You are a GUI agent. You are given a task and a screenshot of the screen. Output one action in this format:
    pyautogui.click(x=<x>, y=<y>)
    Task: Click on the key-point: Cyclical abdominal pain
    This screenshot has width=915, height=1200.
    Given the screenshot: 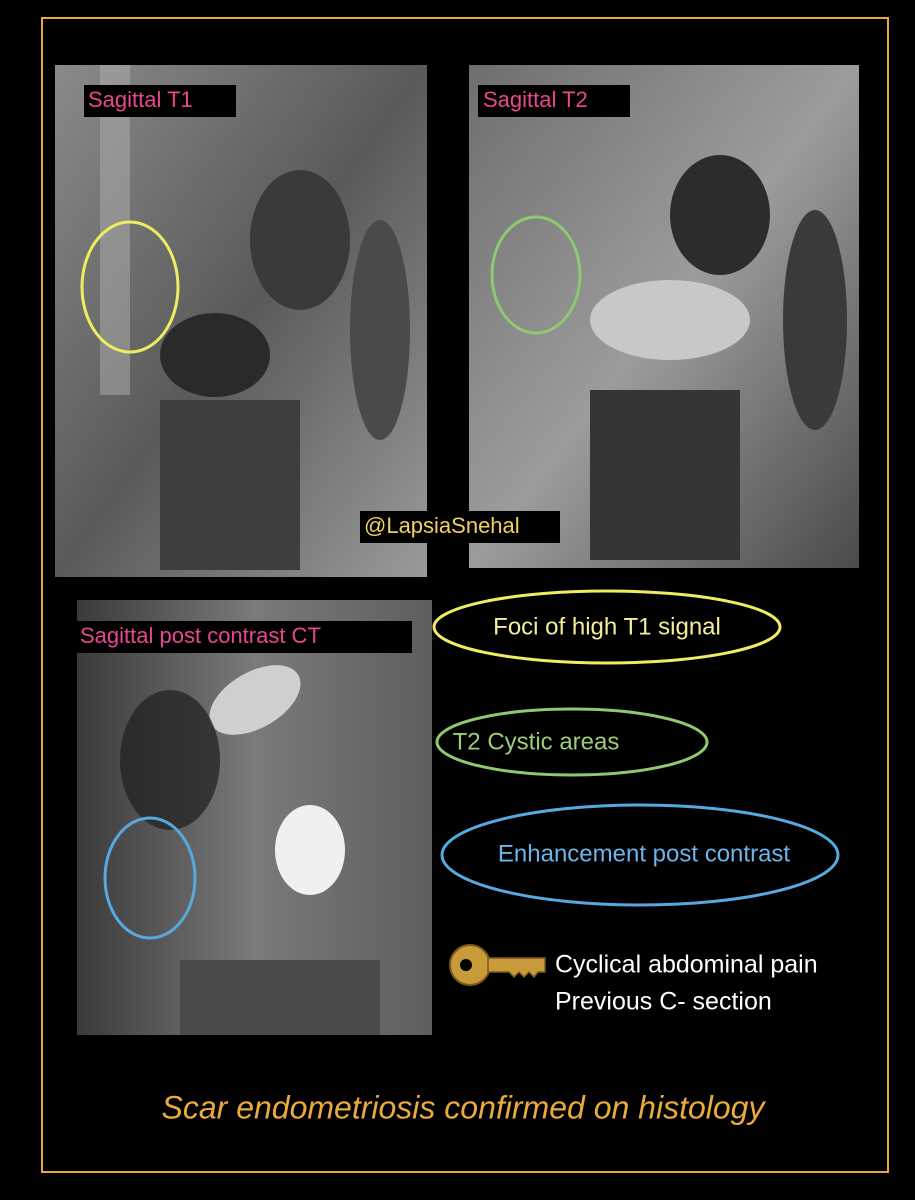 What is the action you would take?
    pyautogui.click(x=686, y=965)
    